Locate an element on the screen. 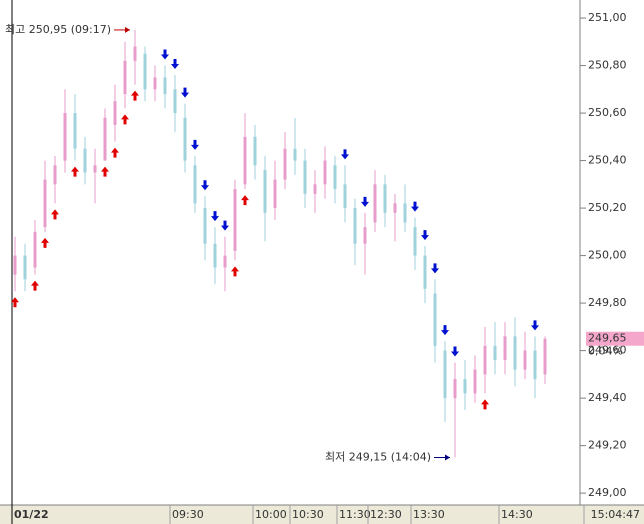 The height and width of the screenshot is (524, 644). x-tick-label: 13:30 is located at coordinates (429, 514).